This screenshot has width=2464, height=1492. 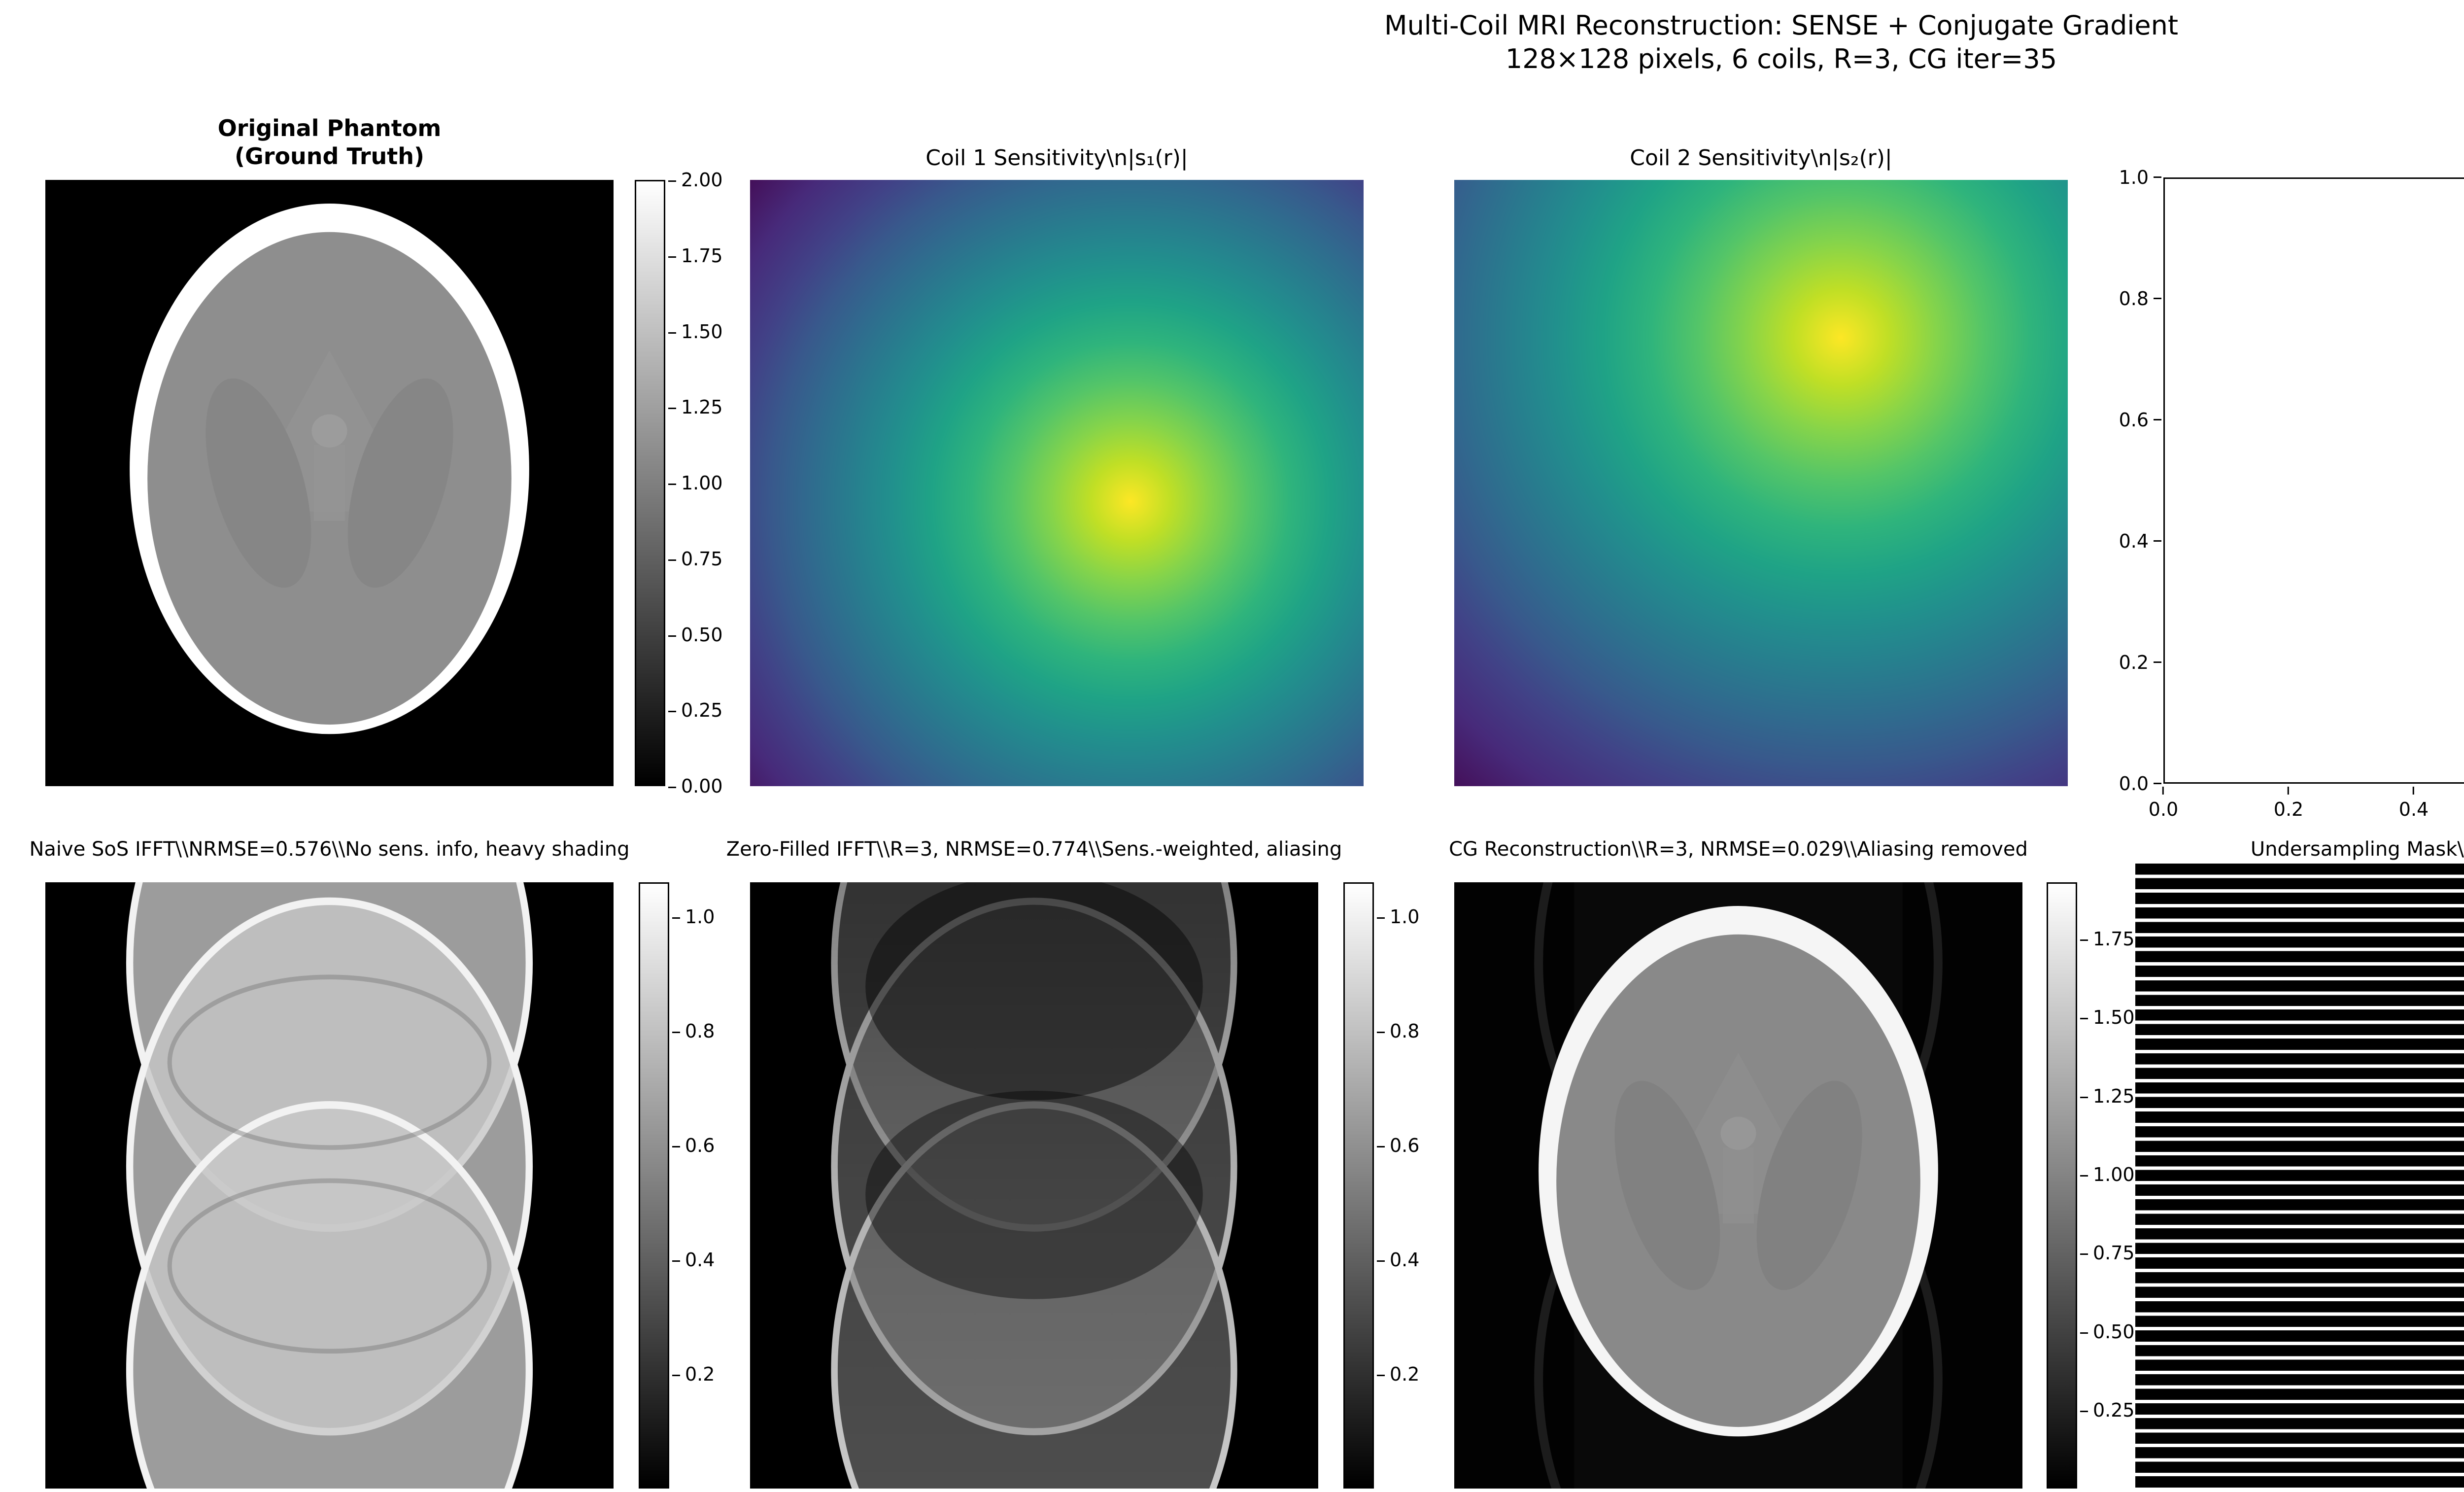 I want to click on phantom-title-line1: Original Phantom, so click(x=329, y=128).